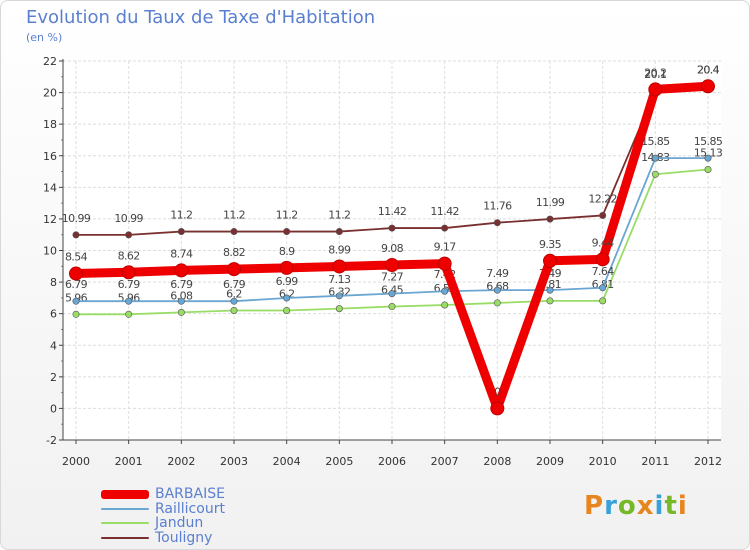 The width and height of the screenshot is (750, 550). I want to click on x-tick-label: 2009, so click(550, 461).